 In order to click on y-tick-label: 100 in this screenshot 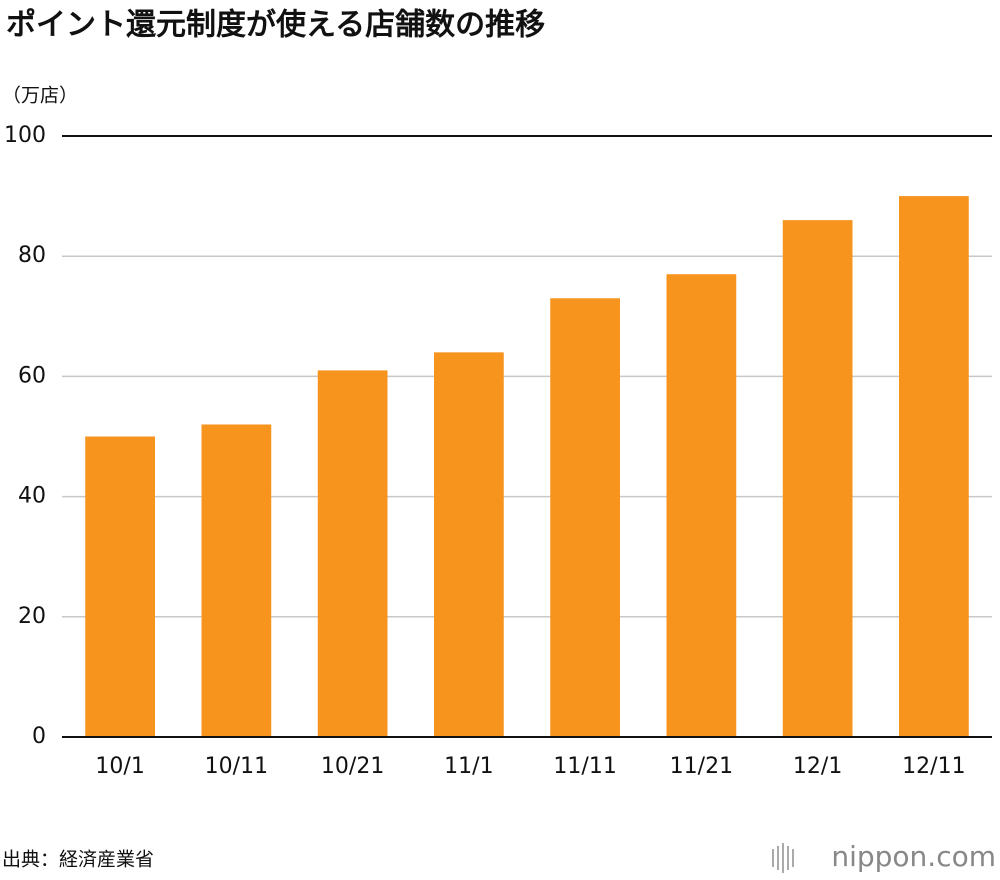, I will do `click(25, 135)`.